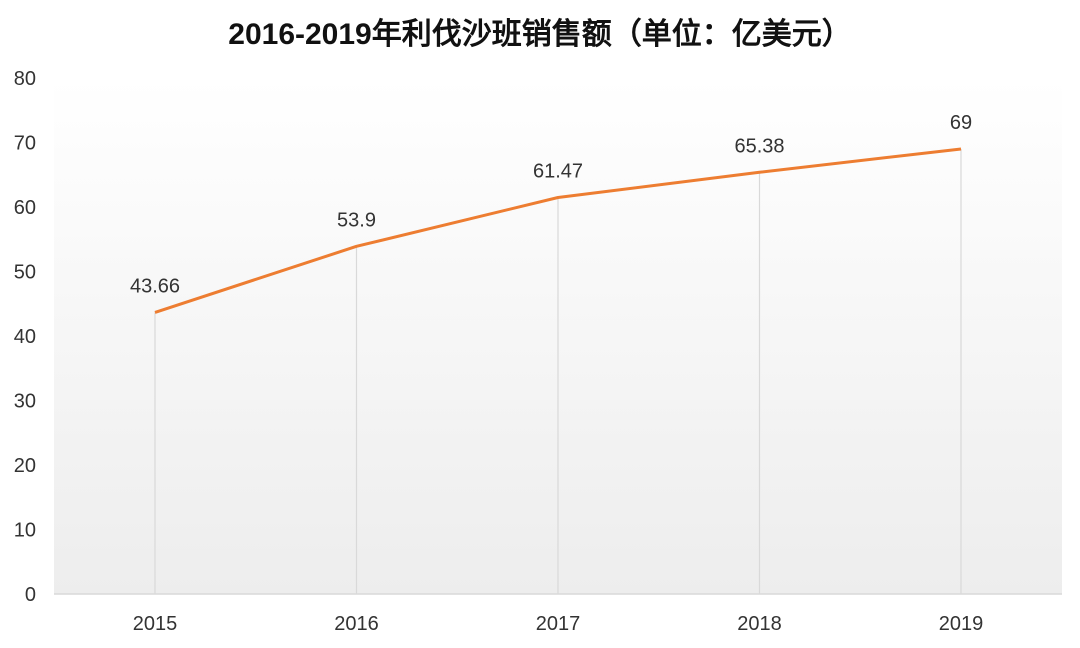 This screenshot has height=648, width=1080. I want to click on data-label: 69, so click(961, 123).